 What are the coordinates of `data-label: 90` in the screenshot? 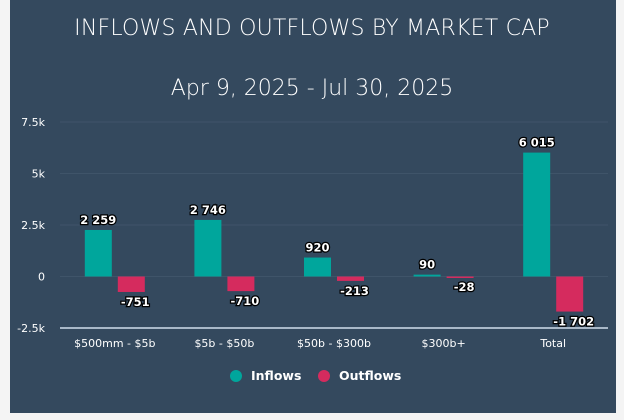 It's located at (427, 265).